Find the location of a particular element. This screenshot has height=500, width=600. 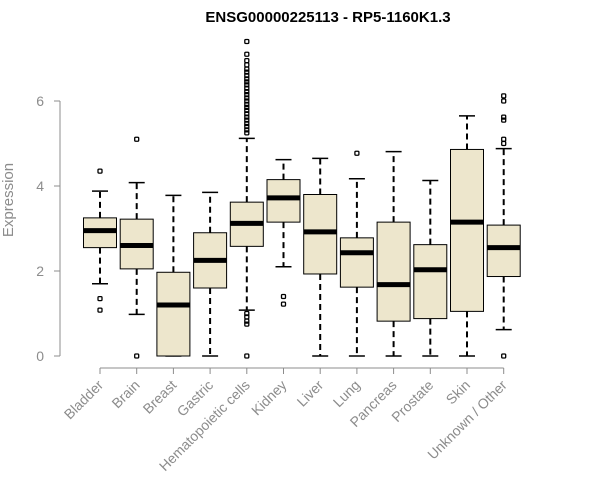

x-tick-label: Breast is located at coordinates (160, 397).